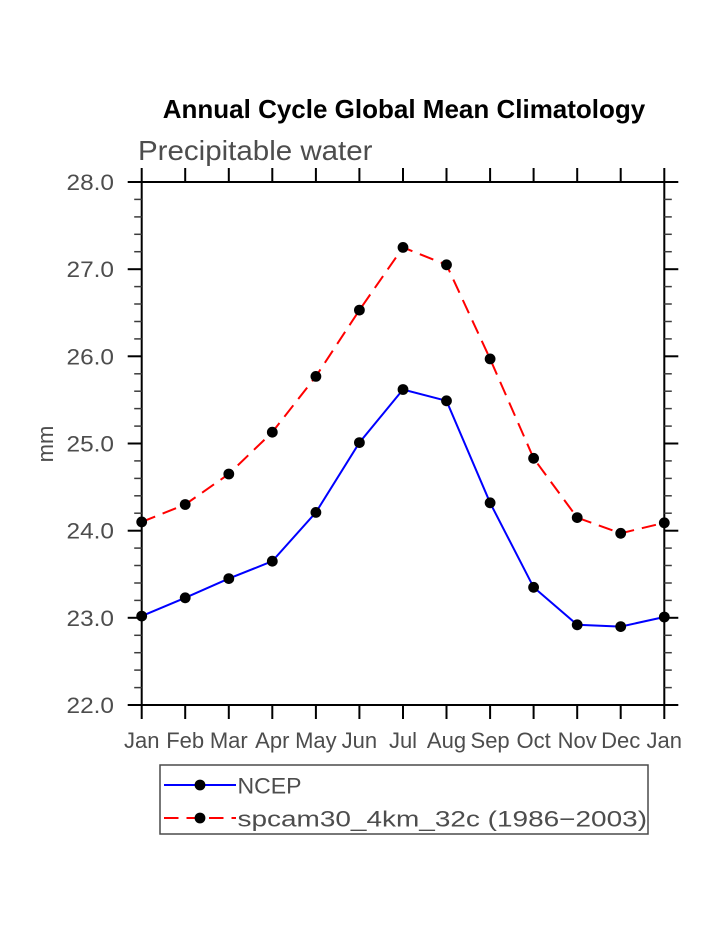  I want to click on svg-text: NCEP, so click(270, 786).